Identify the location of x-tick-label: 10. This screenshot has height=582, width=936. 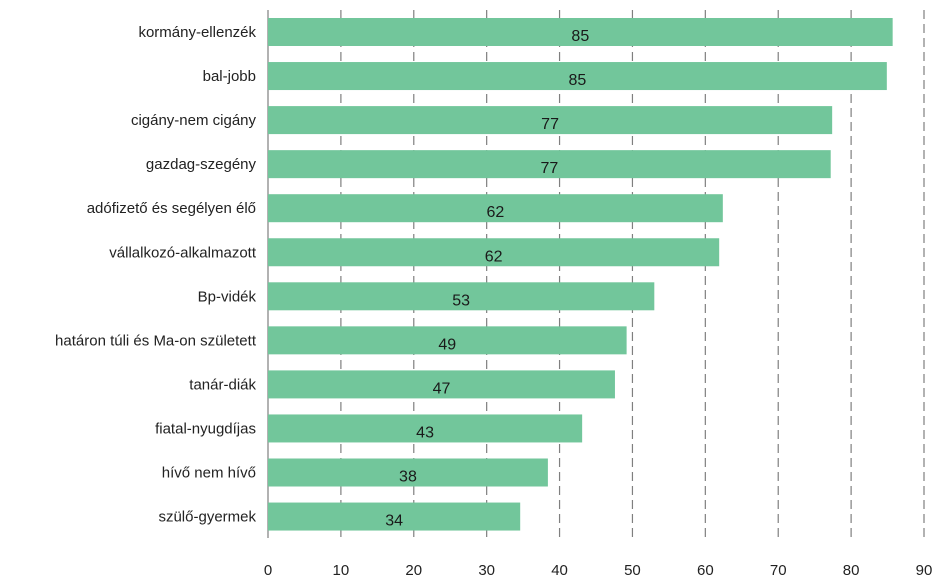
(341, 570).